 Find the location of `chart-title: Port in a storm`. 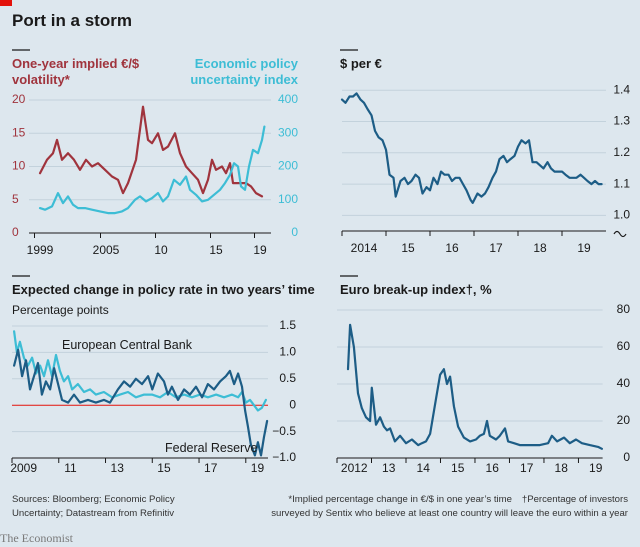

chart-title: Port in a storm is located at coordinates (72, 20).